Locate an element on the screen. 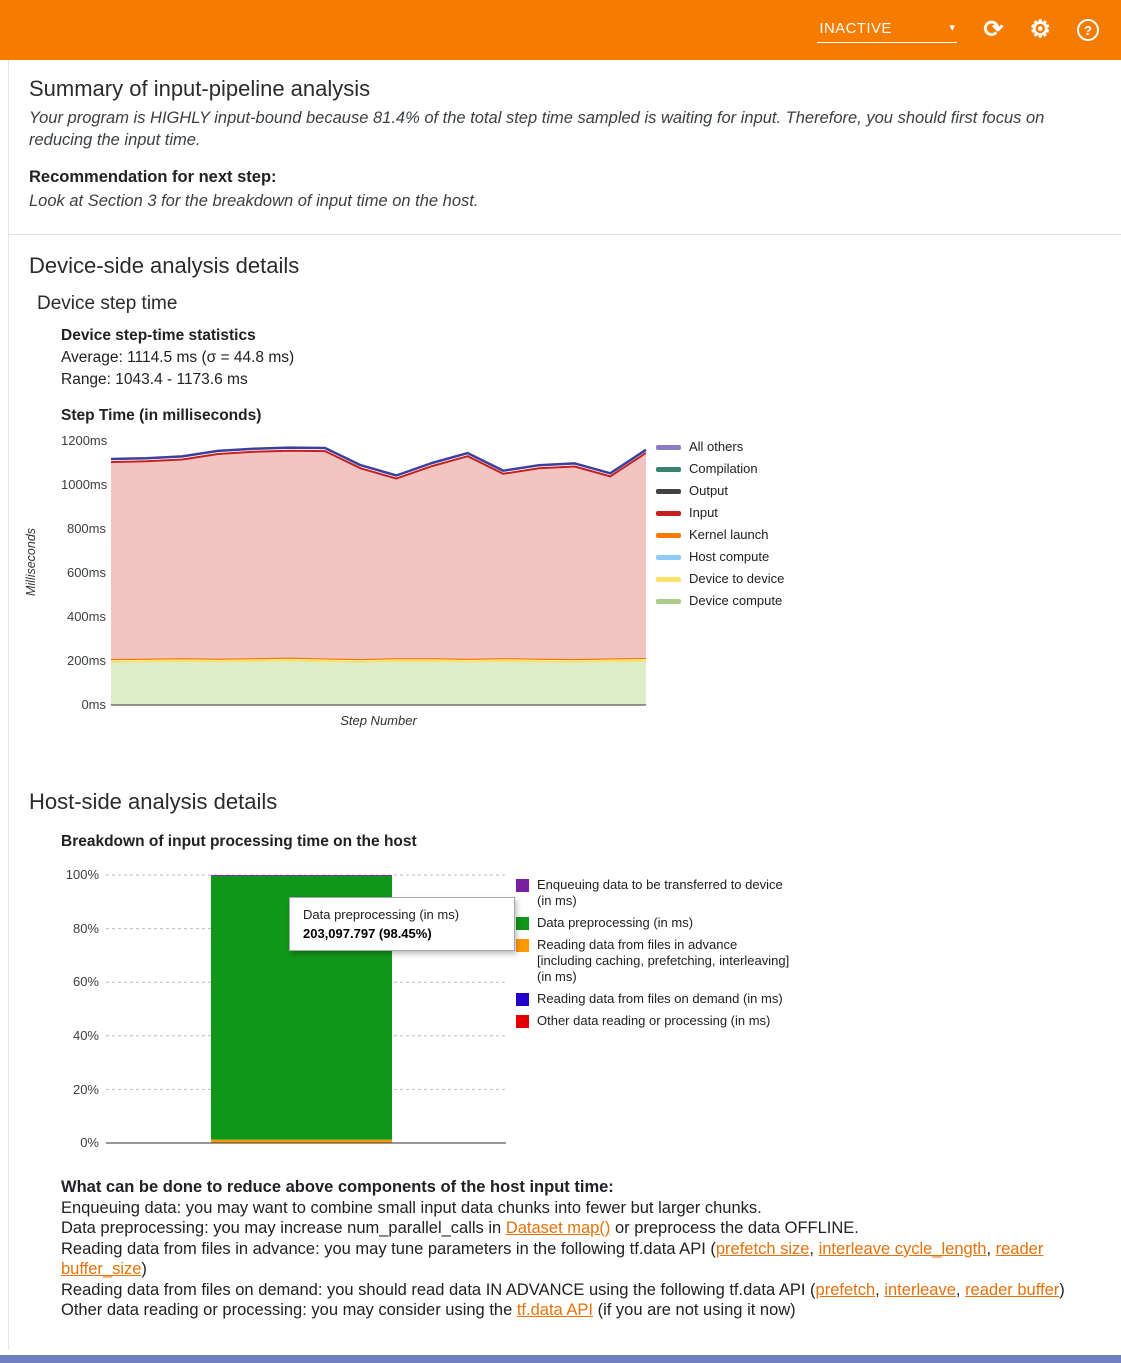  stats-range: Range: 1043.4 - 1173.6 ms is located at coordinates (154, 380).